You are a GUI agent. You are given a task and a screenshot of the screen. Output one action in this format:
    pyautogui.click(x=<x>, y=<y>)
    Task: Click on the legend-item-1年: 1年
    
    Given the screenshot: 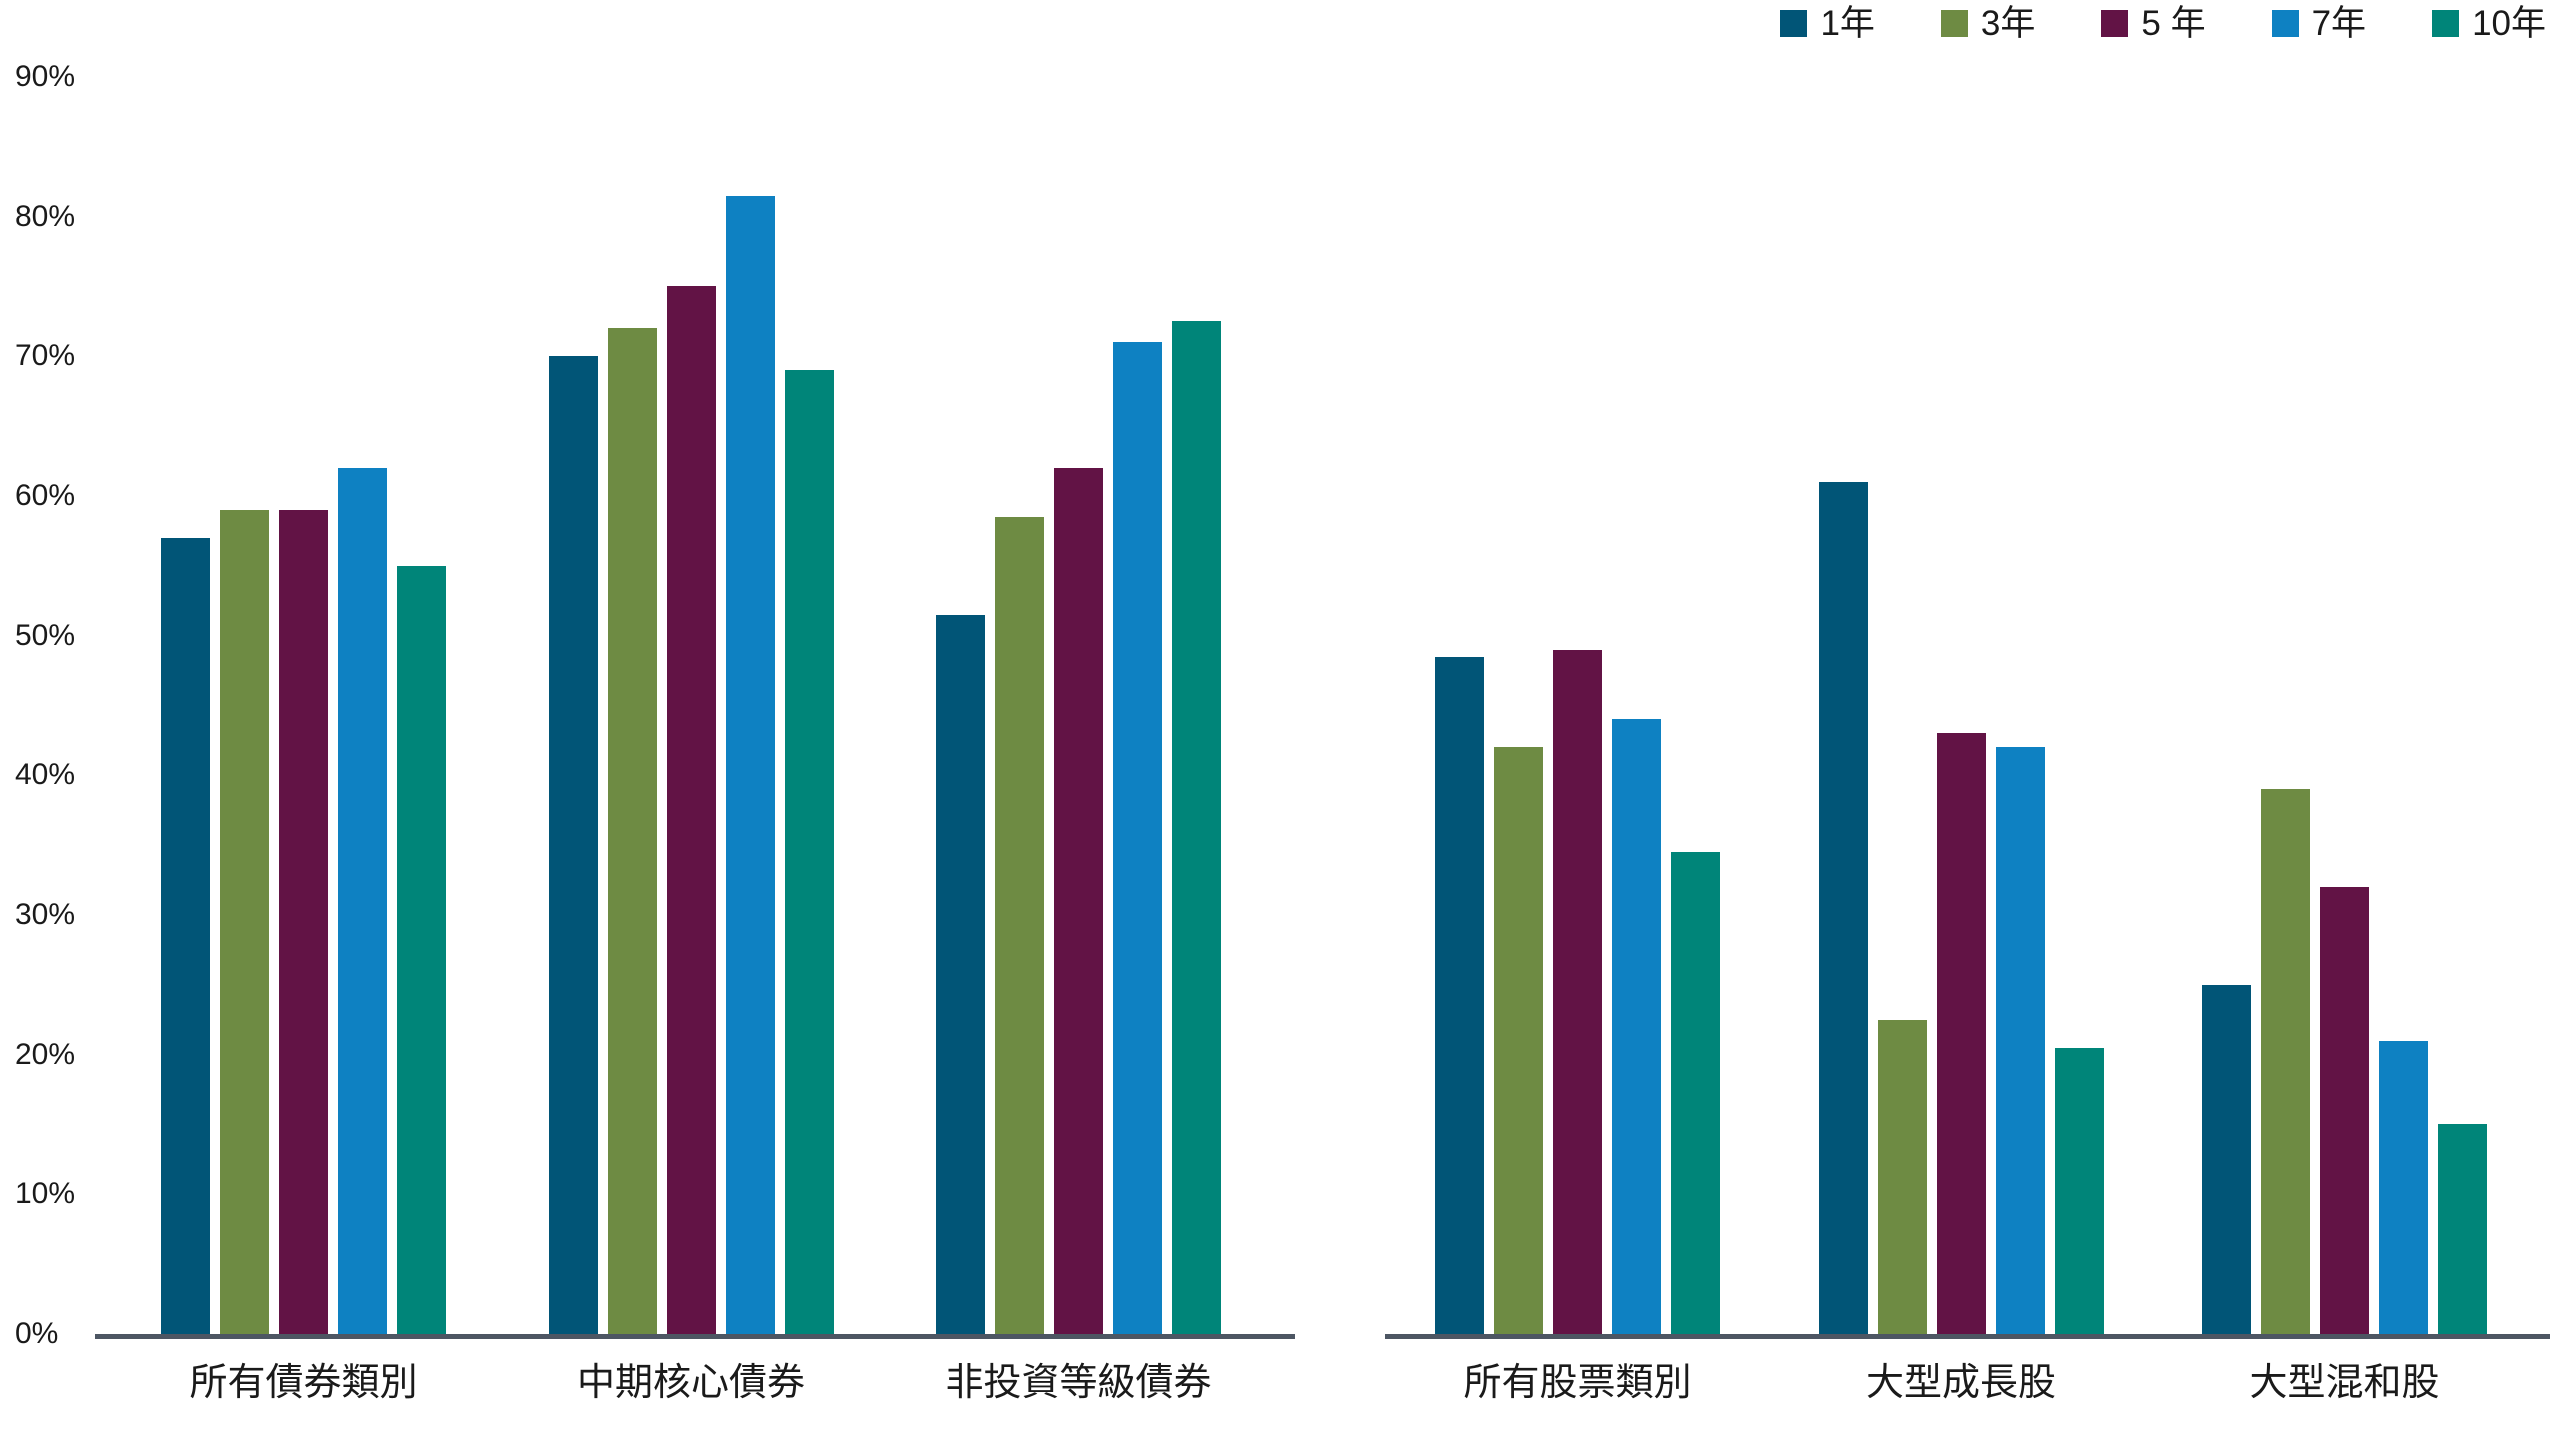 What is the action you would take?
    pyautogui.click(x=1827, y=23)
    